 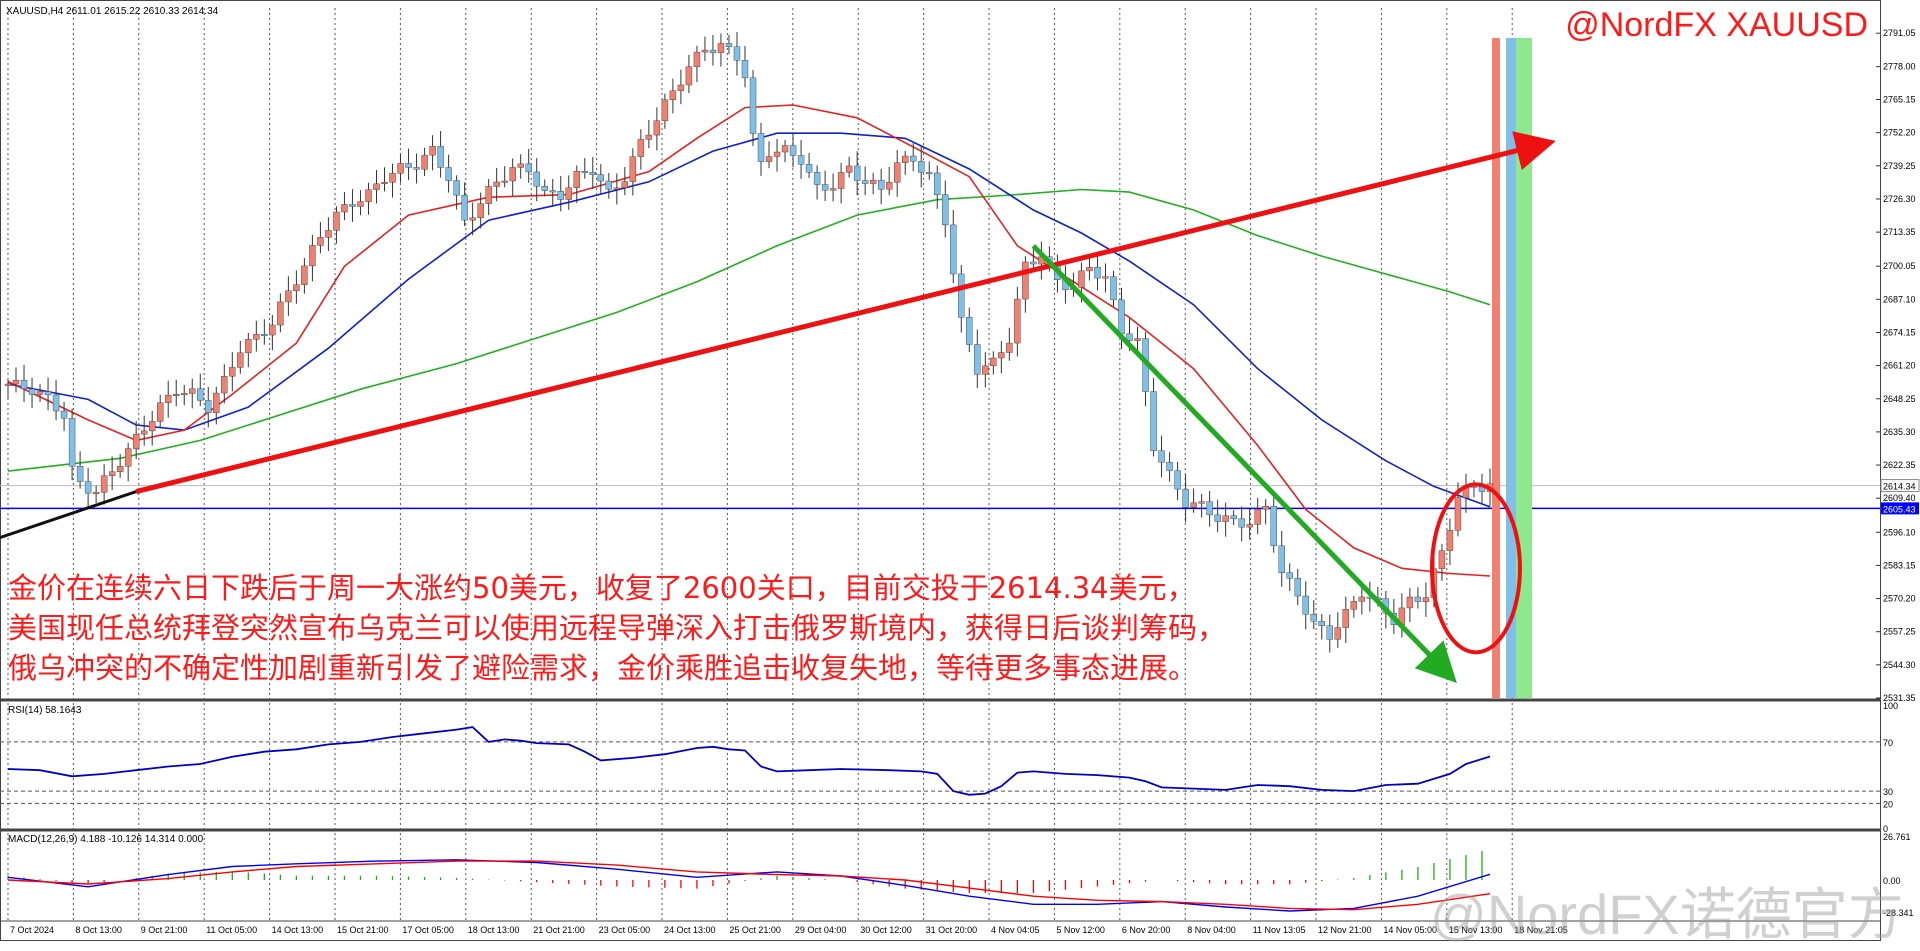 I want to click on time-tick-label: 4 Nov 04:05, so click(x=1015, y=930).